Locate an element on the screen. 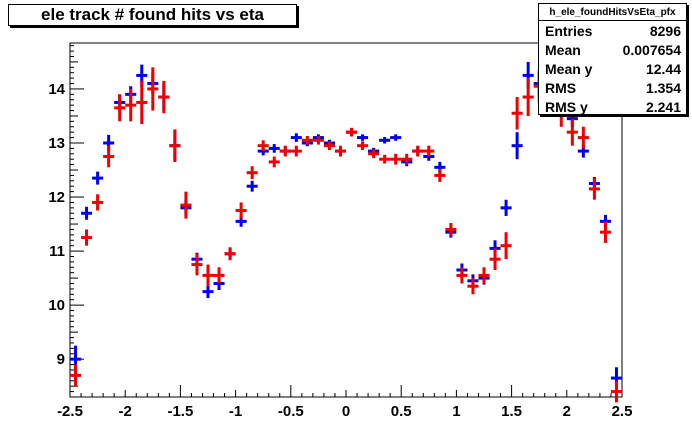  plot-title: ele track # found hits vs eta is located at coordinates (152, 15).